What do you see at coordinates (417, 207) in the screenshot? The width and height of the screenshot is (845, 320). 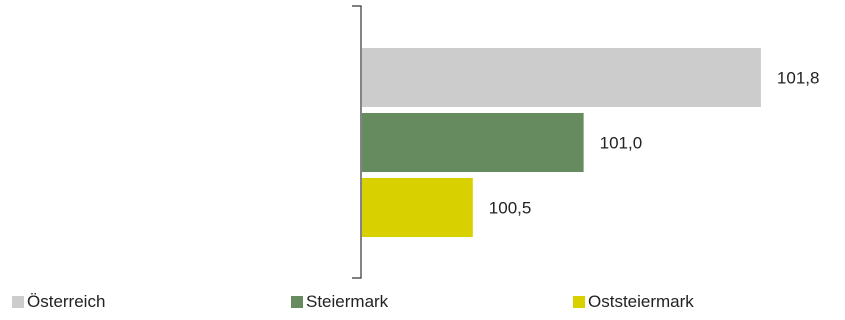 I see `bar-oststeiermark` at bounding box center [417, 207].